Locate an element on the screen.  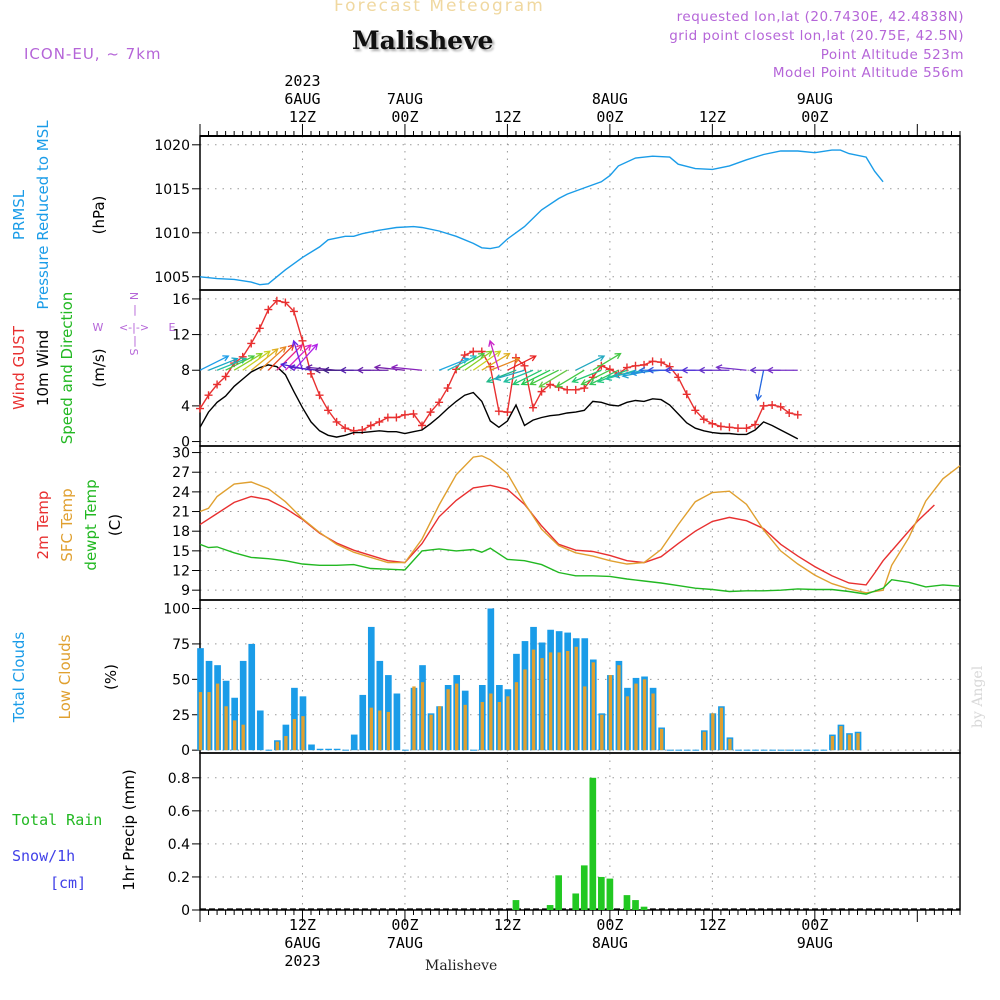
time-label-bottom: 12Z is located at coordinates (712, 925).